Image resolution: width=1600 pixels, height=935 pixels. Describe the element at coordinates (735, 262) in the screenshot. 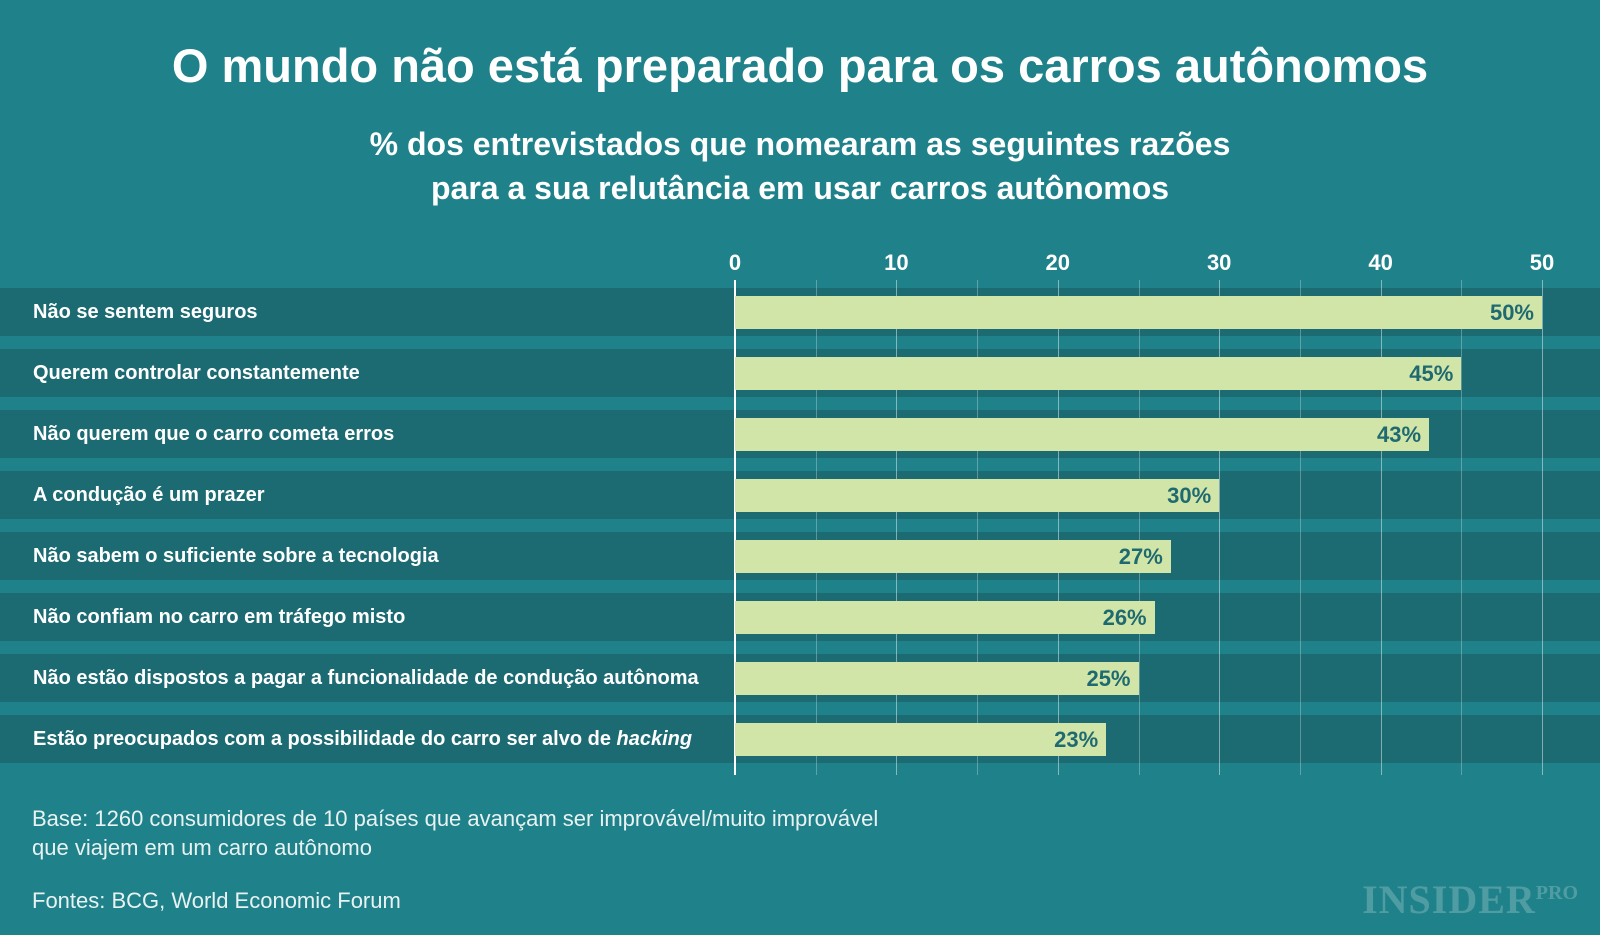

I see `x-tick-label: 0` at that location.